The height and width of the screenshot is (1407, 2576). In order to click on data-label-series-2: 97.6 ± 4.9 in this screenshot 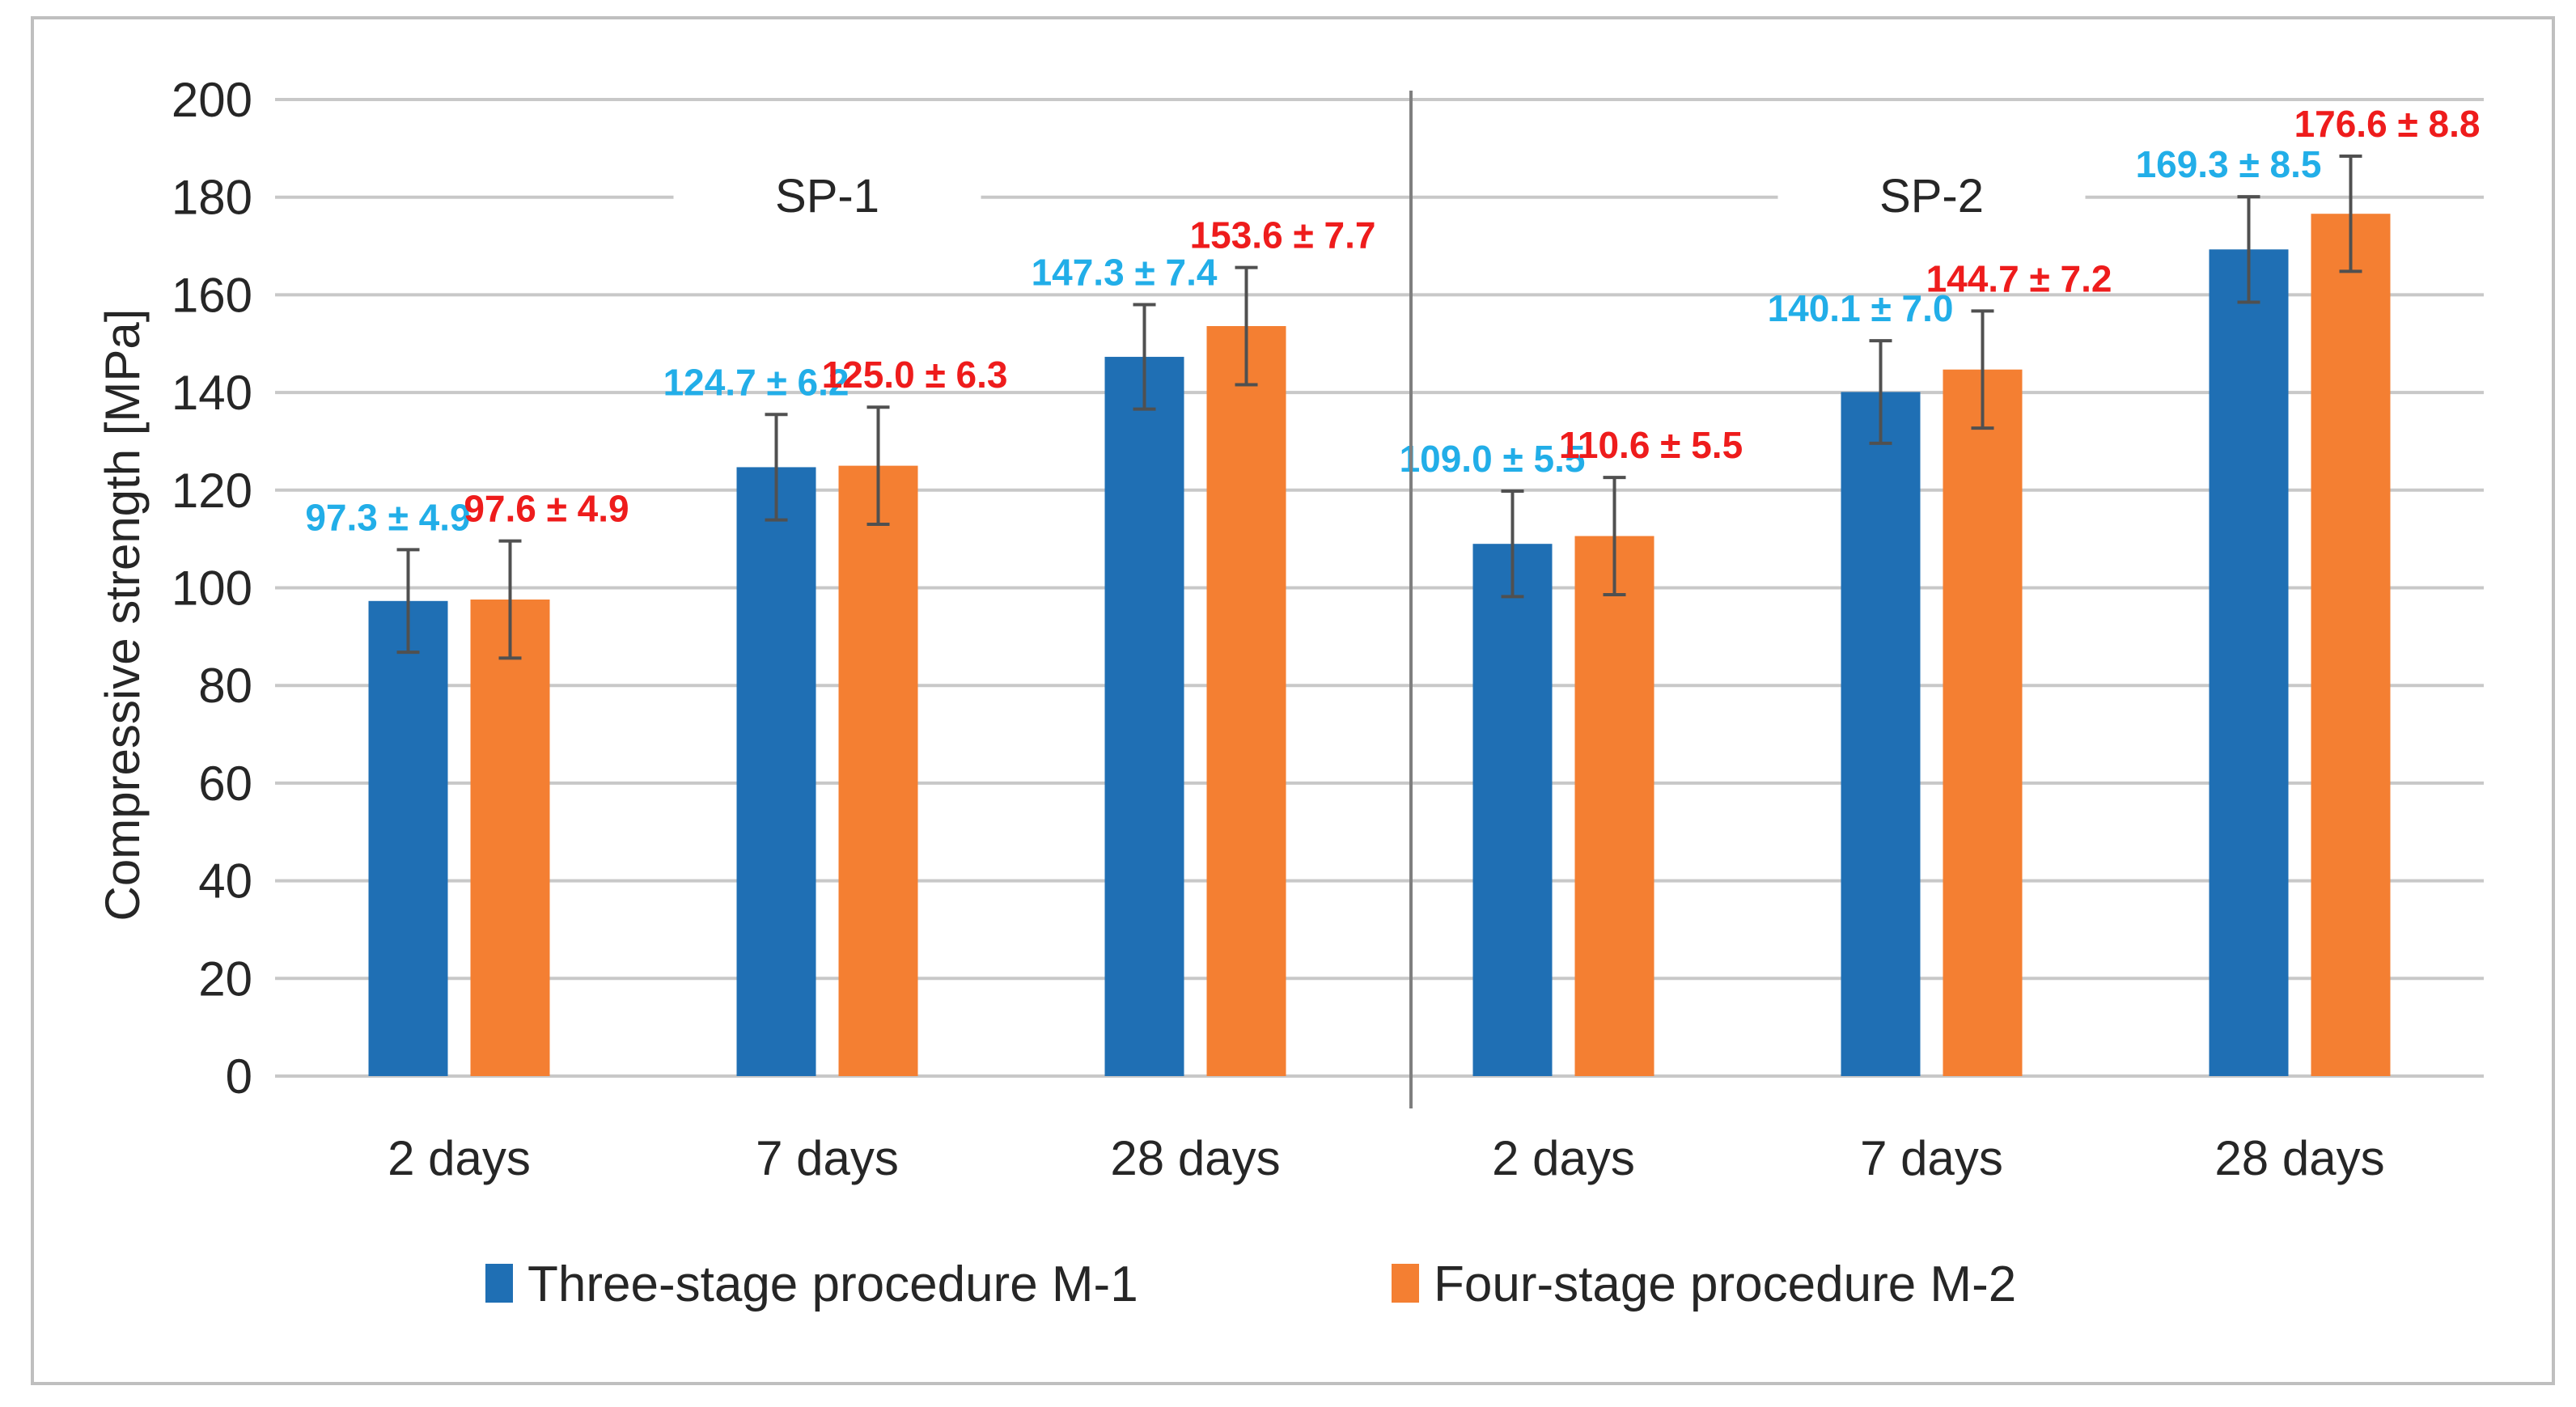, I will do `click(546, 509)`.